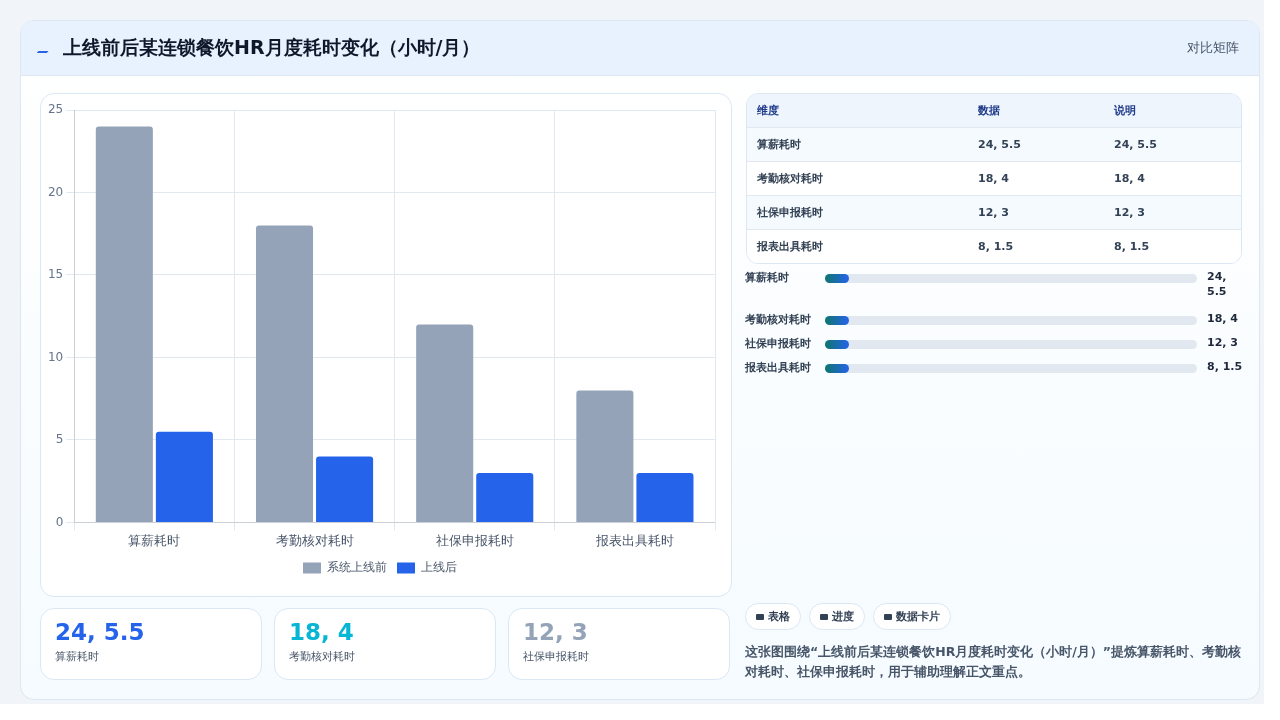 This screenshot has width=1280, height=720. I want to click on text: 进度, so click(837, 616).